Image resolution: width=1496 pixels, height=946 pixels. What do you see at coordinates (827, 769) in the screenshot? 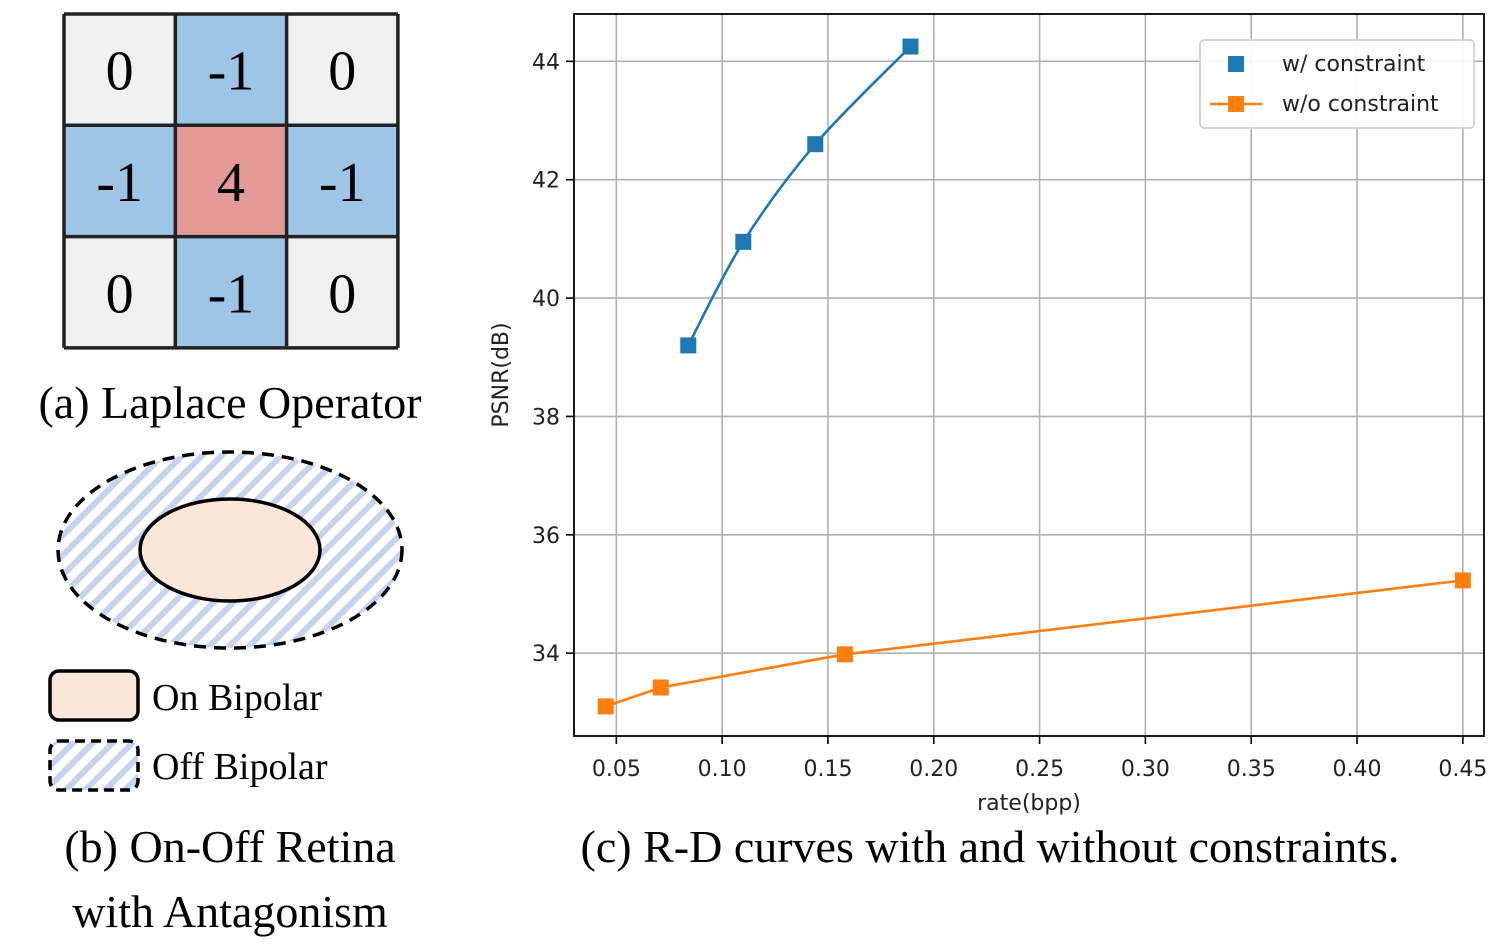
I see `x-tick-label: 0.15` at bounding box center [827, 769].